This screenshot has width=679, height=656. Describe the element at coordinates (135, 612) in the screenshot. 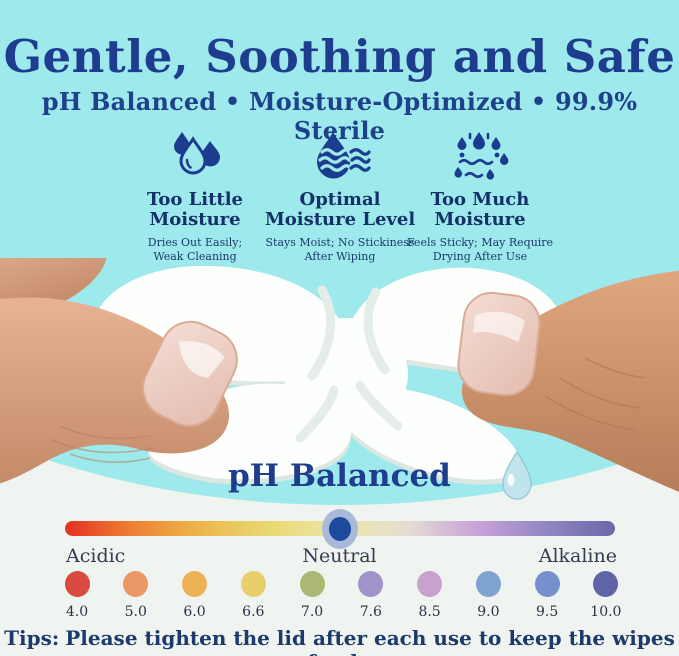

I see `ph-dot-value: 5.0` at that location.